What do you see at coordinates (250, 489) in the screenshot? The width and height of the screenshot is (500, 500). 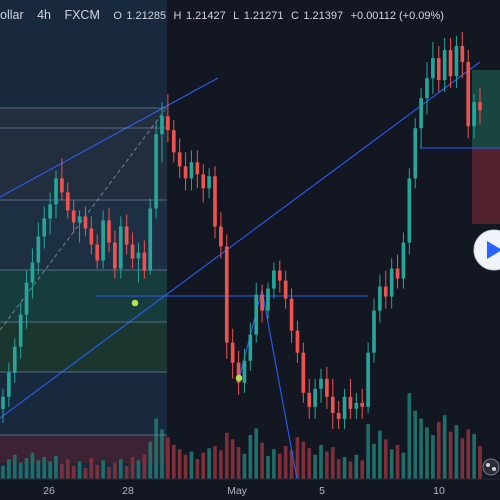 I see `x-axis-background` at bounding box center [250, 489].